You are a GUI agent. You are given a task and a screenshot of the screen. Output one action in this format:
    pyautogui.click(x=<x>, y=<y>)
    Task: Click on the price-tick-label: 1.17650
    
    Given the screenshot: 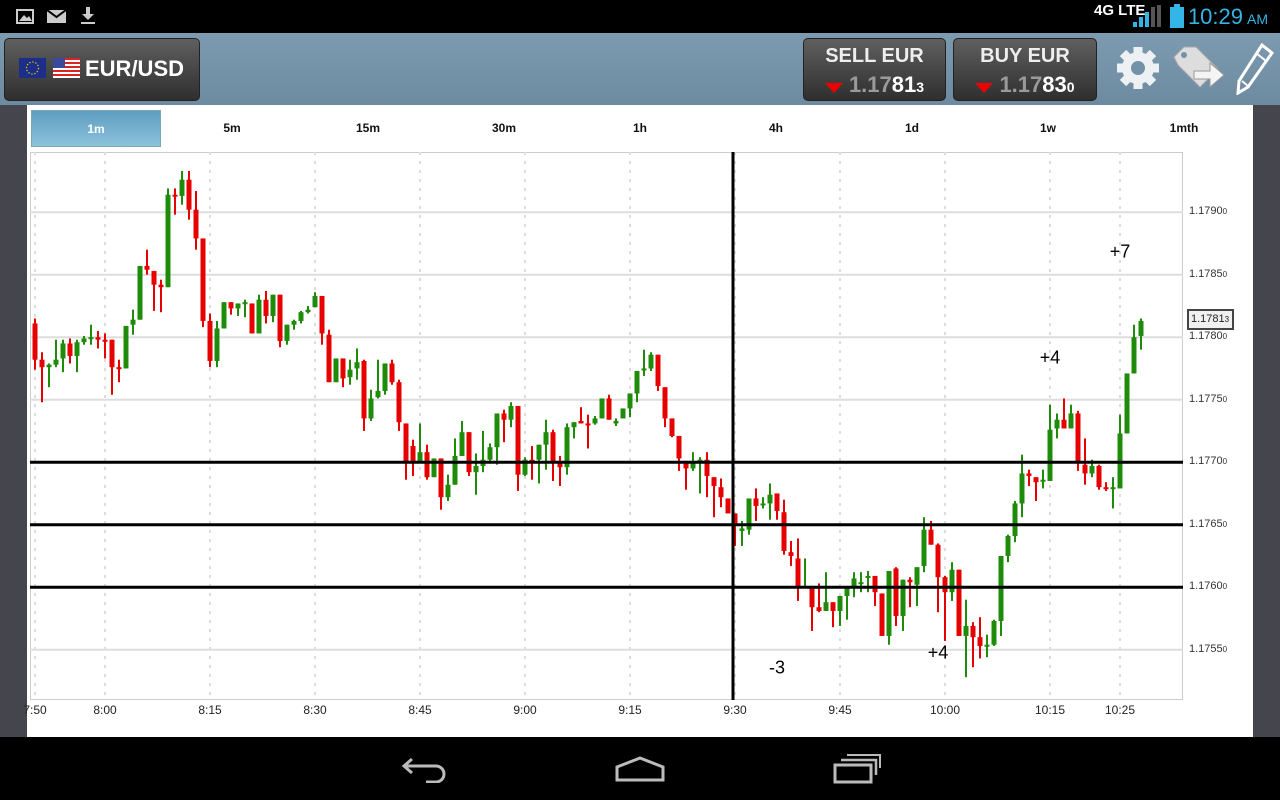 What is the action you would take?
    pyautogui.click(x=1208, y=524)
    